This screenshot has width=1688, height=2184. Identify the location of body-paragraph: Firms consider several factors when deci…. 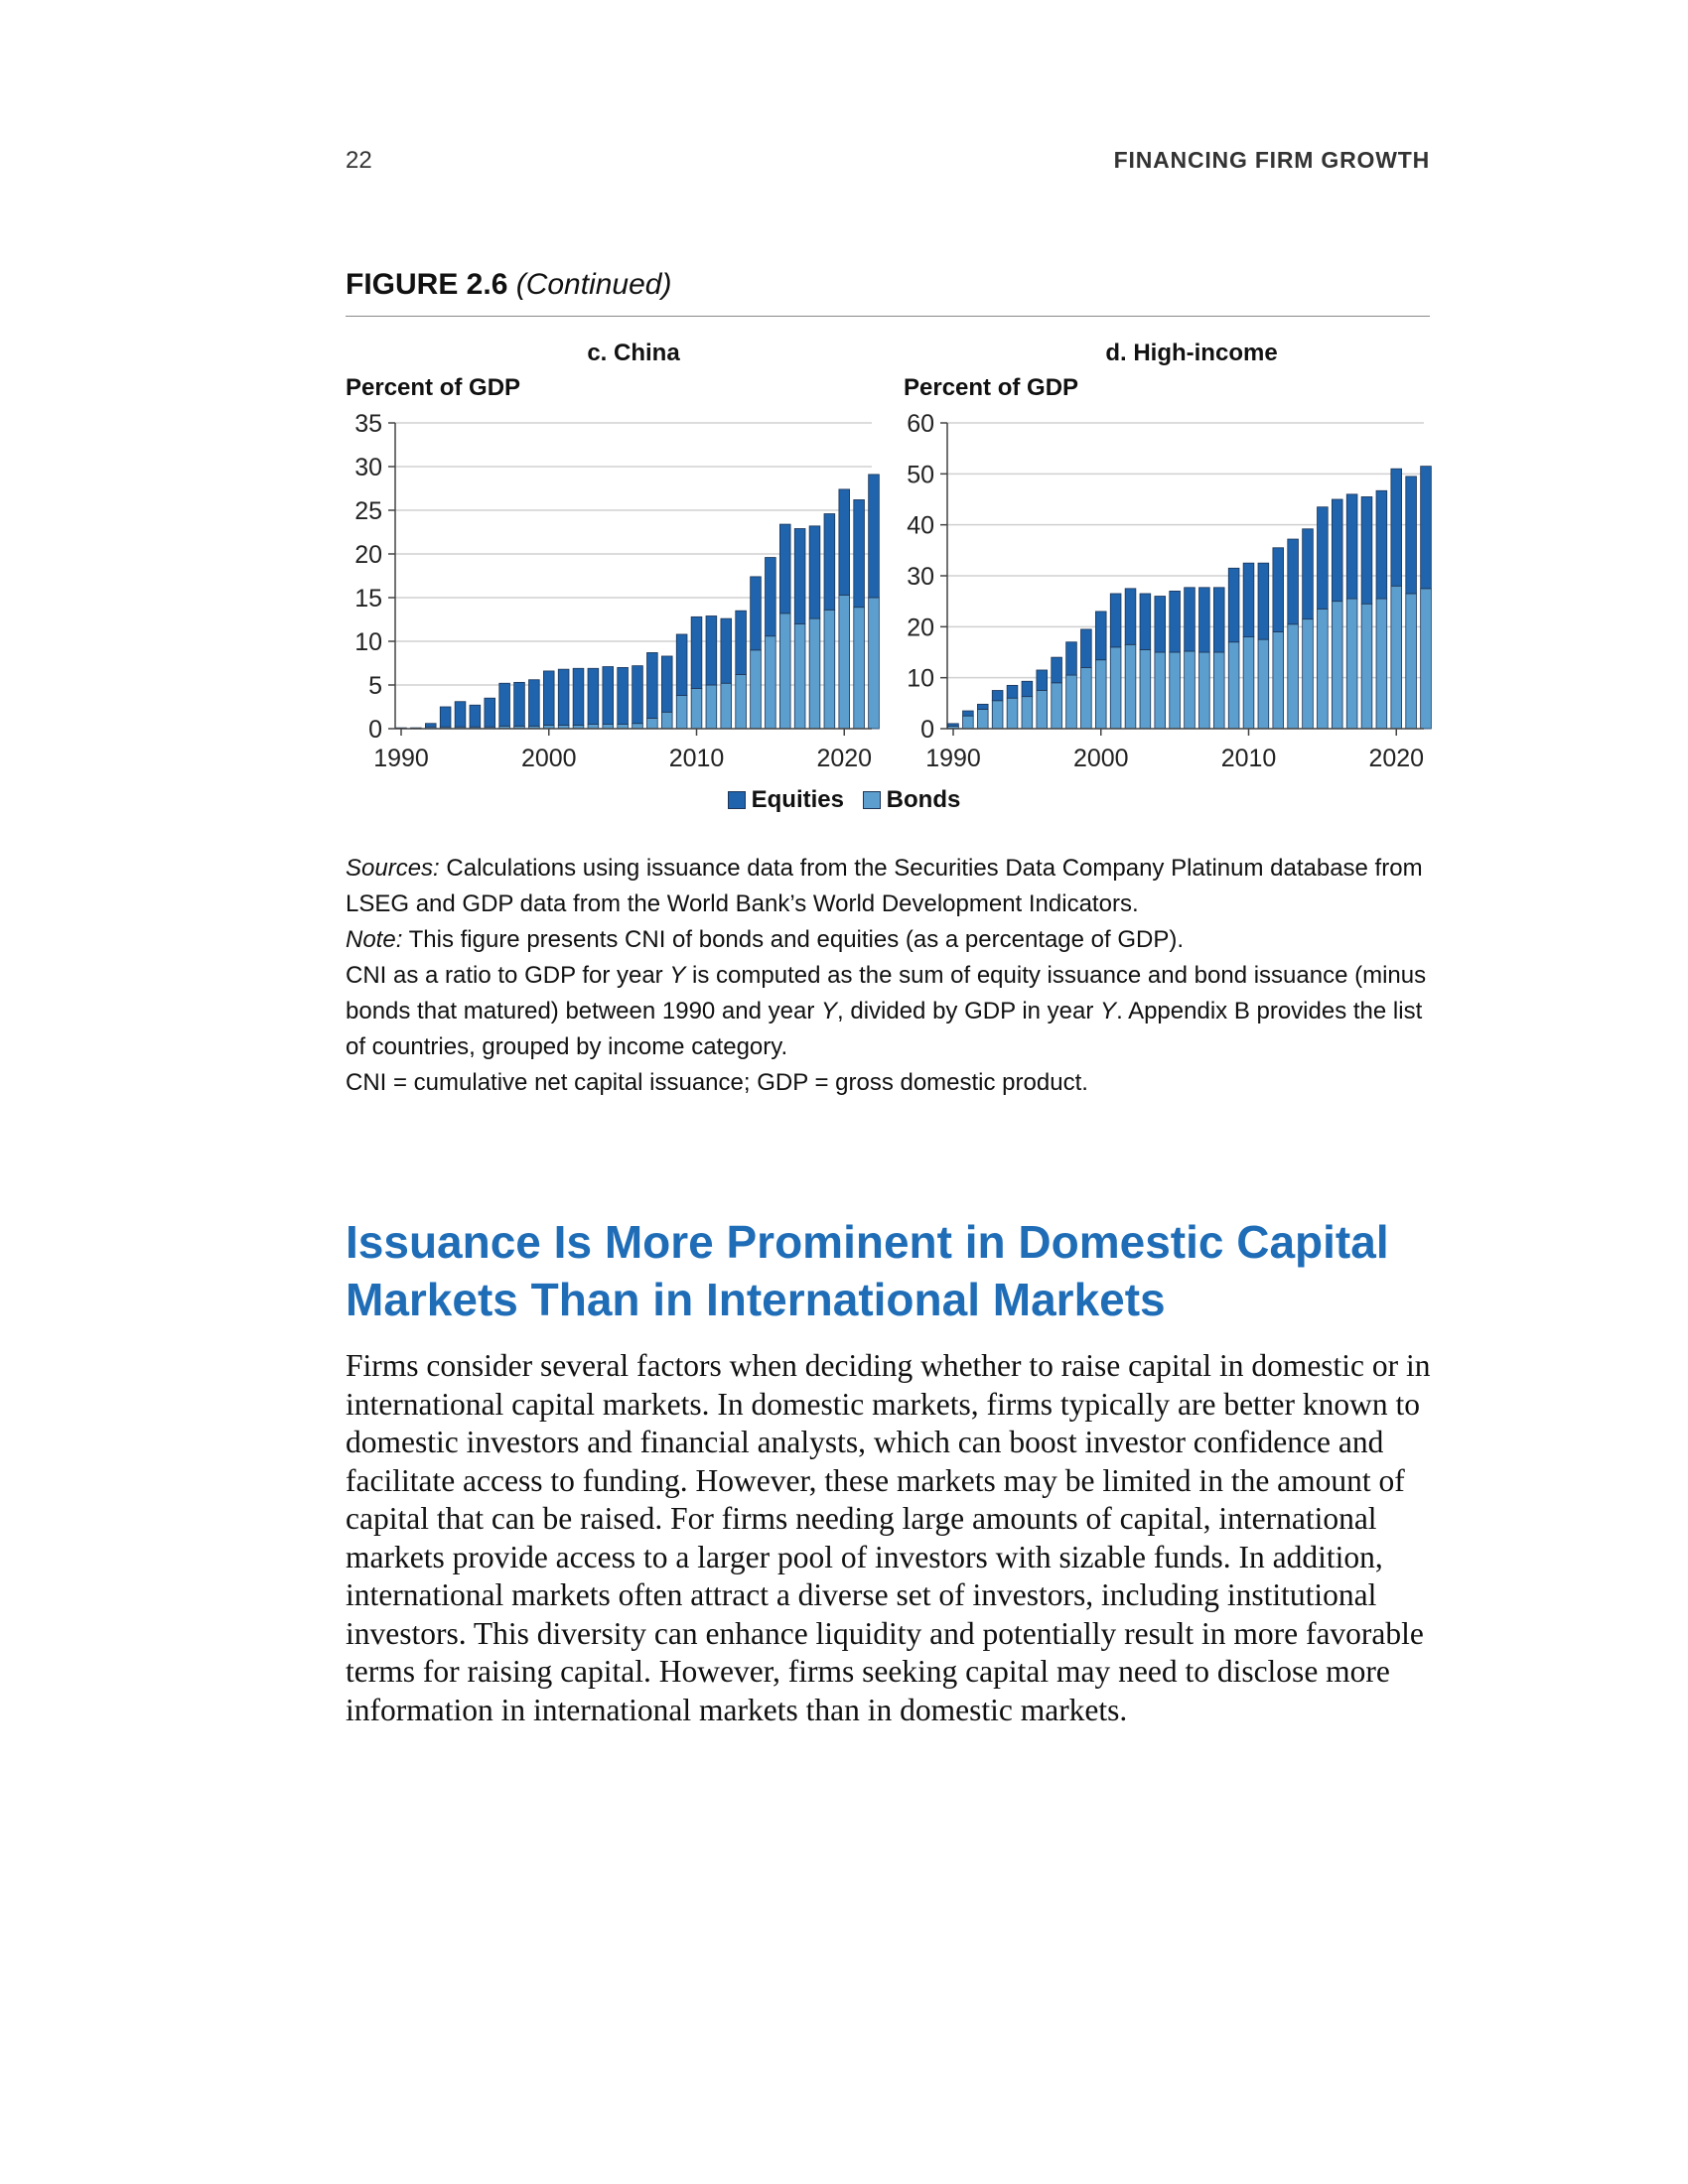
(888, 1537).